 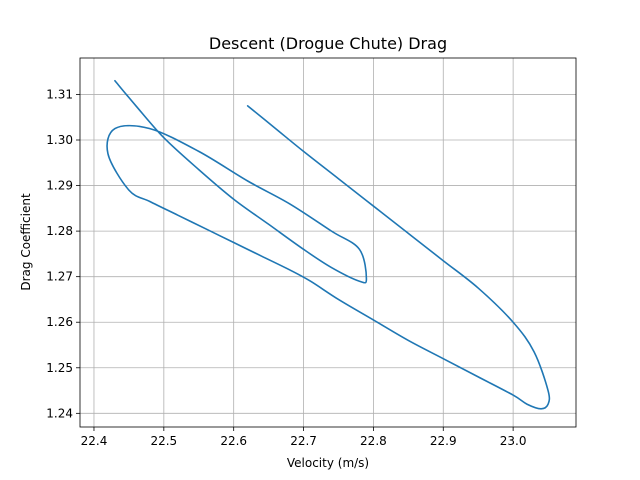 What do you see at coordinates (233, 441) in the screenshot?
I see `x-tick-label: 22.6` at bounding box center [233, 441].